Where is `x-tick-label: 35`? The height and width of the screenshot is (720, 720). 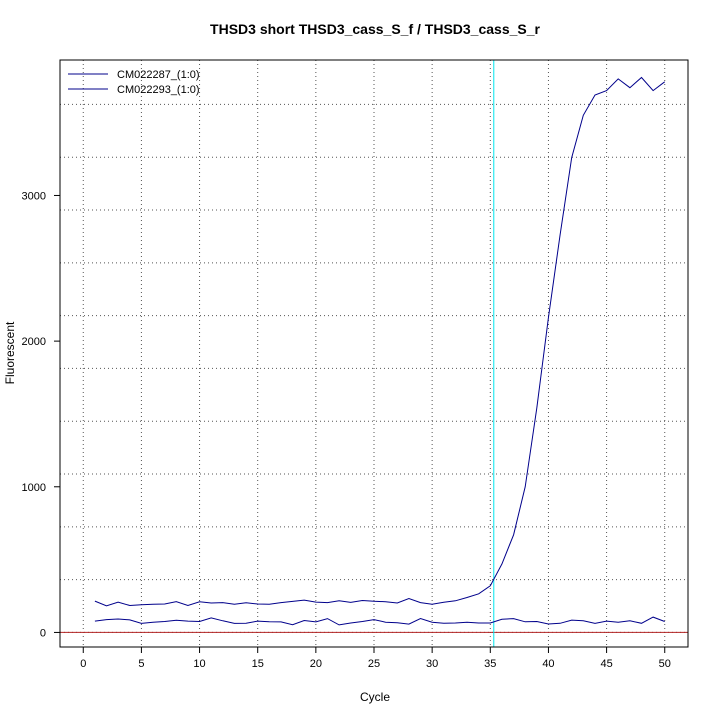 x-tick-label: 35 is located at coordinates (490, 664).